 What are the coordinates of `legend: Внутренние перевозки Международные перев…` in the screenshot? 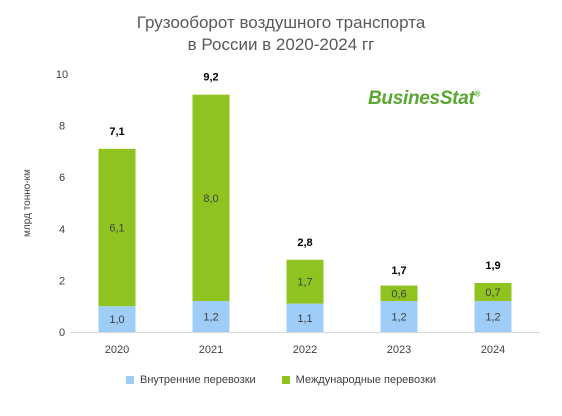 It's located at (281, 380).